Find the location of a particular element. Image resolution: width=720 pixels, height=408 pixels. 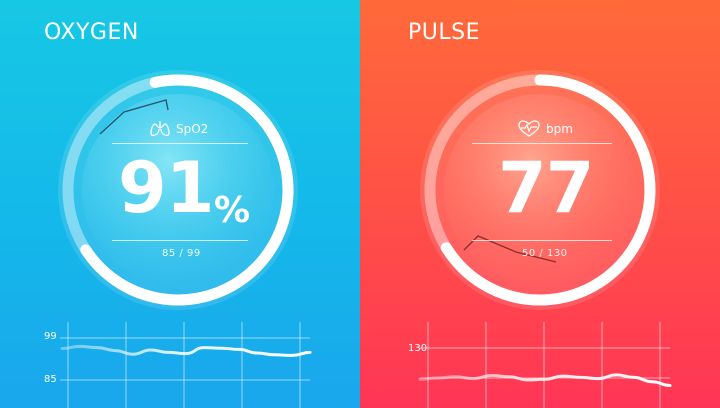

pulse-trend-chart is located at coordinates (545, 365).